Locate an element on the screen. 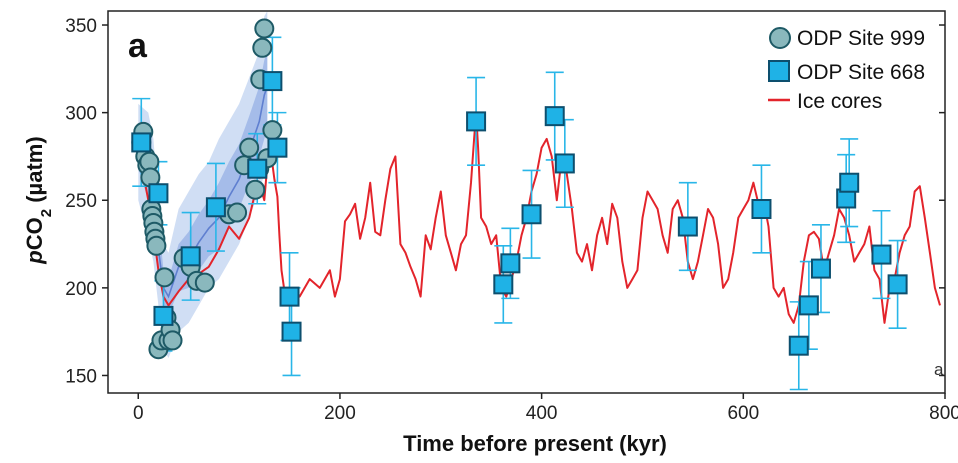 The width and height of the screenshot is (958, 463). y-tick-label: 200 is located at coordinates (81, 289).